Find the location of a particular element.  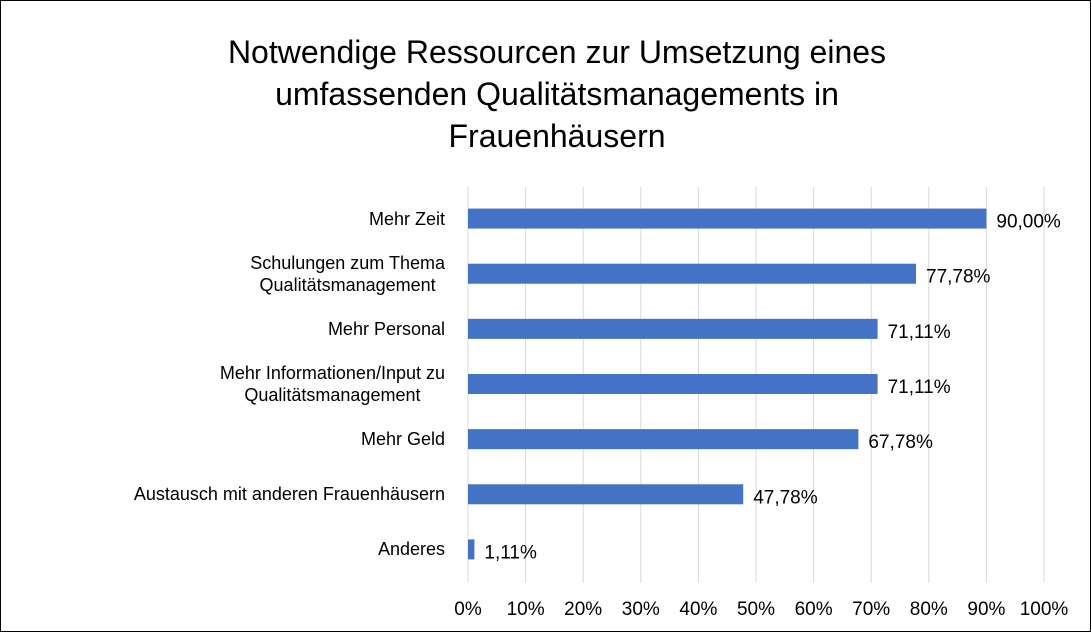

data-label: 90,00% is located at coordinates (1028, 222).